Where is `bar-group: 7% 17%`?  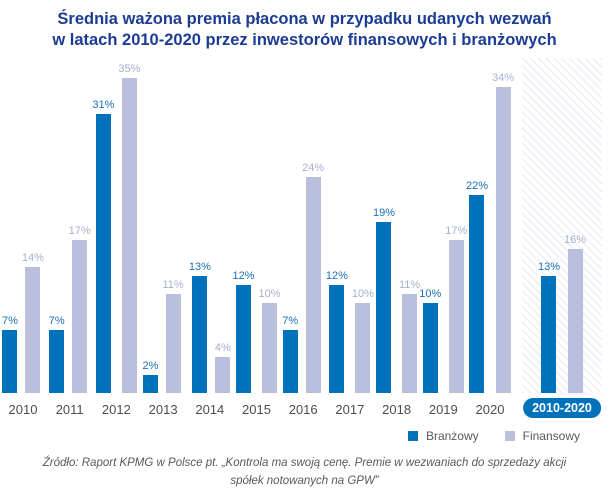
bar-group: 7% 17% is located at coordinates (70, 225).